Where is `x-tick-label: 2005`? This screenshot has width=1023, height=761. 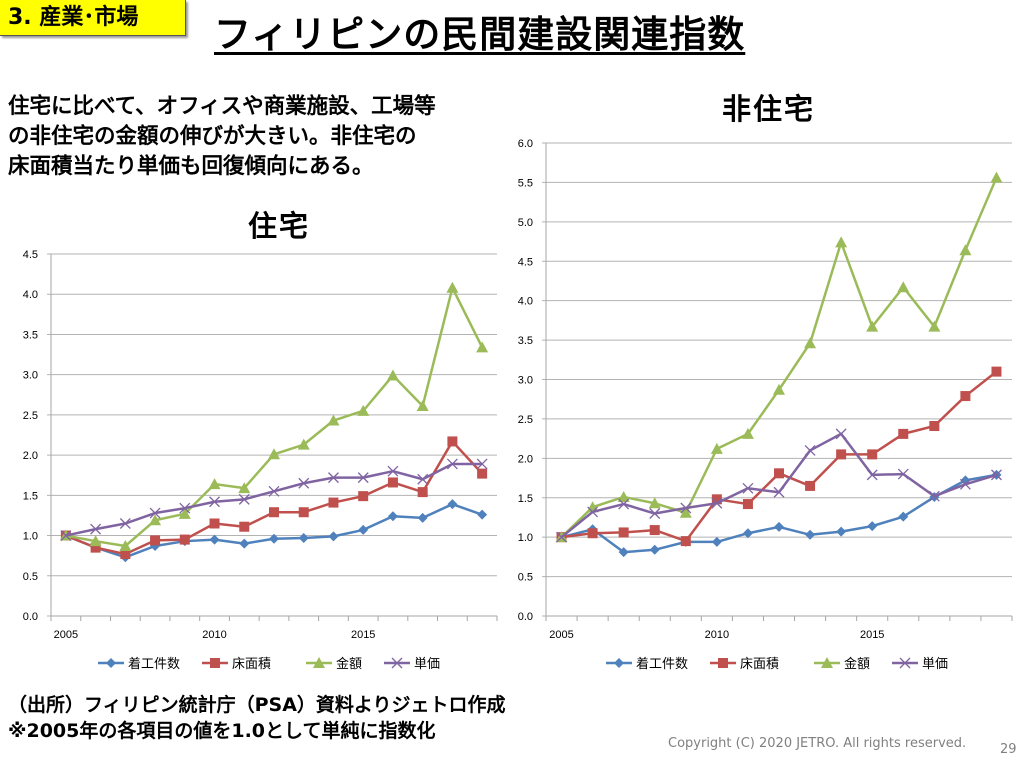 x-tick-label: 2005 is located at coordinates (561, 635).